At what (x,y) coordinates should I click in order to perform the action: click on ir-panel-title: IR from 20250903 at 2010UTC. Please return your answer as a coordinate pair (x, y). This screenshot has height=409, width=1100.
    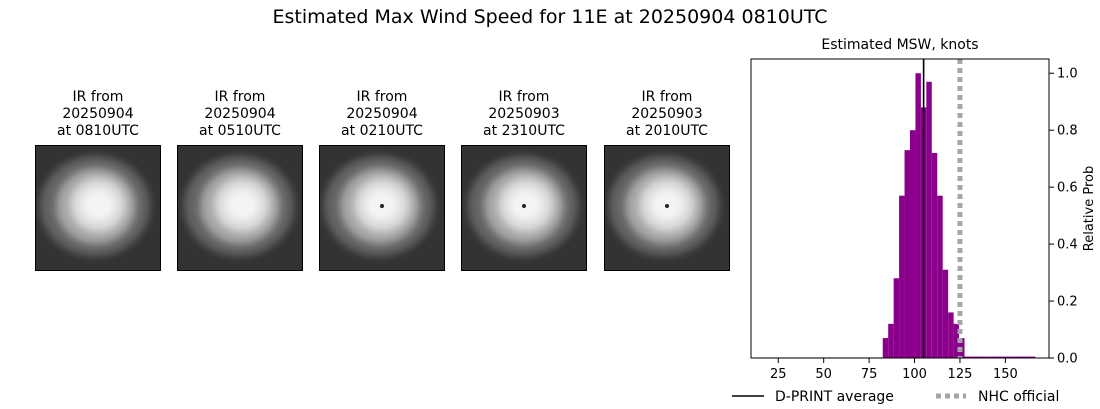
    Looking at the image, I should click on (667, 114).